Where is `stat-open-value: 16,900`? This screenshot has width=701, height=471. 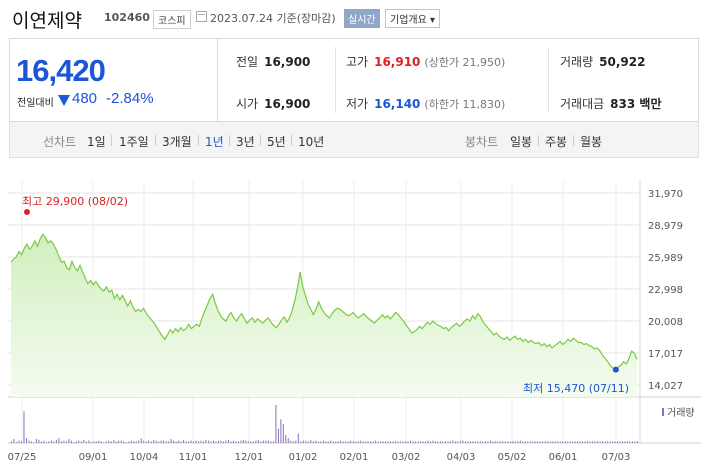 stat-open-value: 16,900 is located at coordinates (287, 104).